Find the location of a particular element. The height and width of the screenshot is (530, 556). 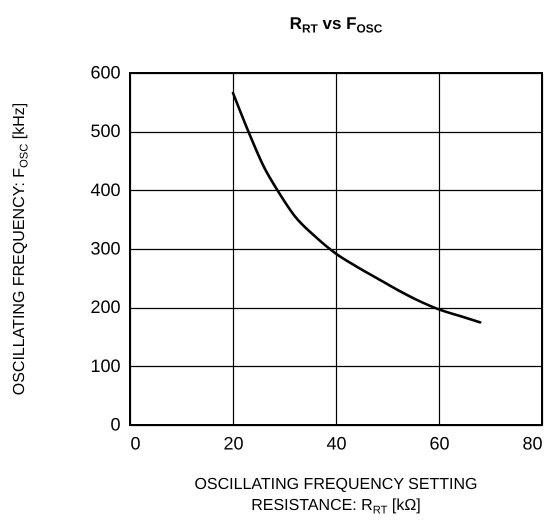

y-tick-label: 100 is located at coordinates (105, 366).